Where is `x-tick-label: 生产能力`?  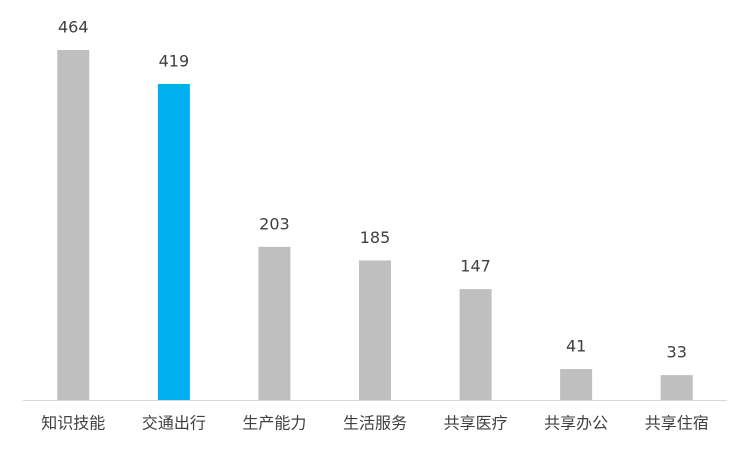 x-tick-label: 生产能力 is located at coordinates (274, 423).